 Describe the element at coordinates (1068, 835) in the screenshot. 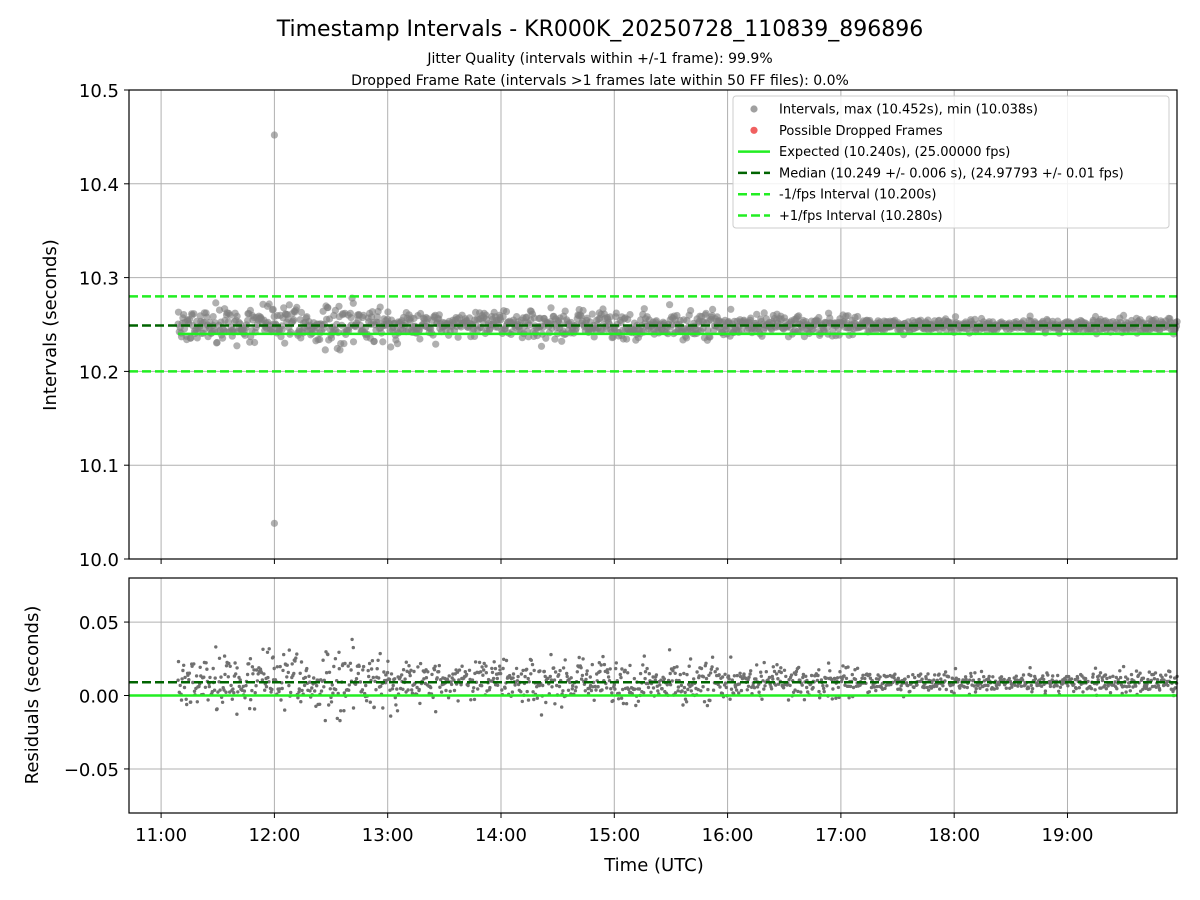

I see `x-tick-label: 19:00` at that location.